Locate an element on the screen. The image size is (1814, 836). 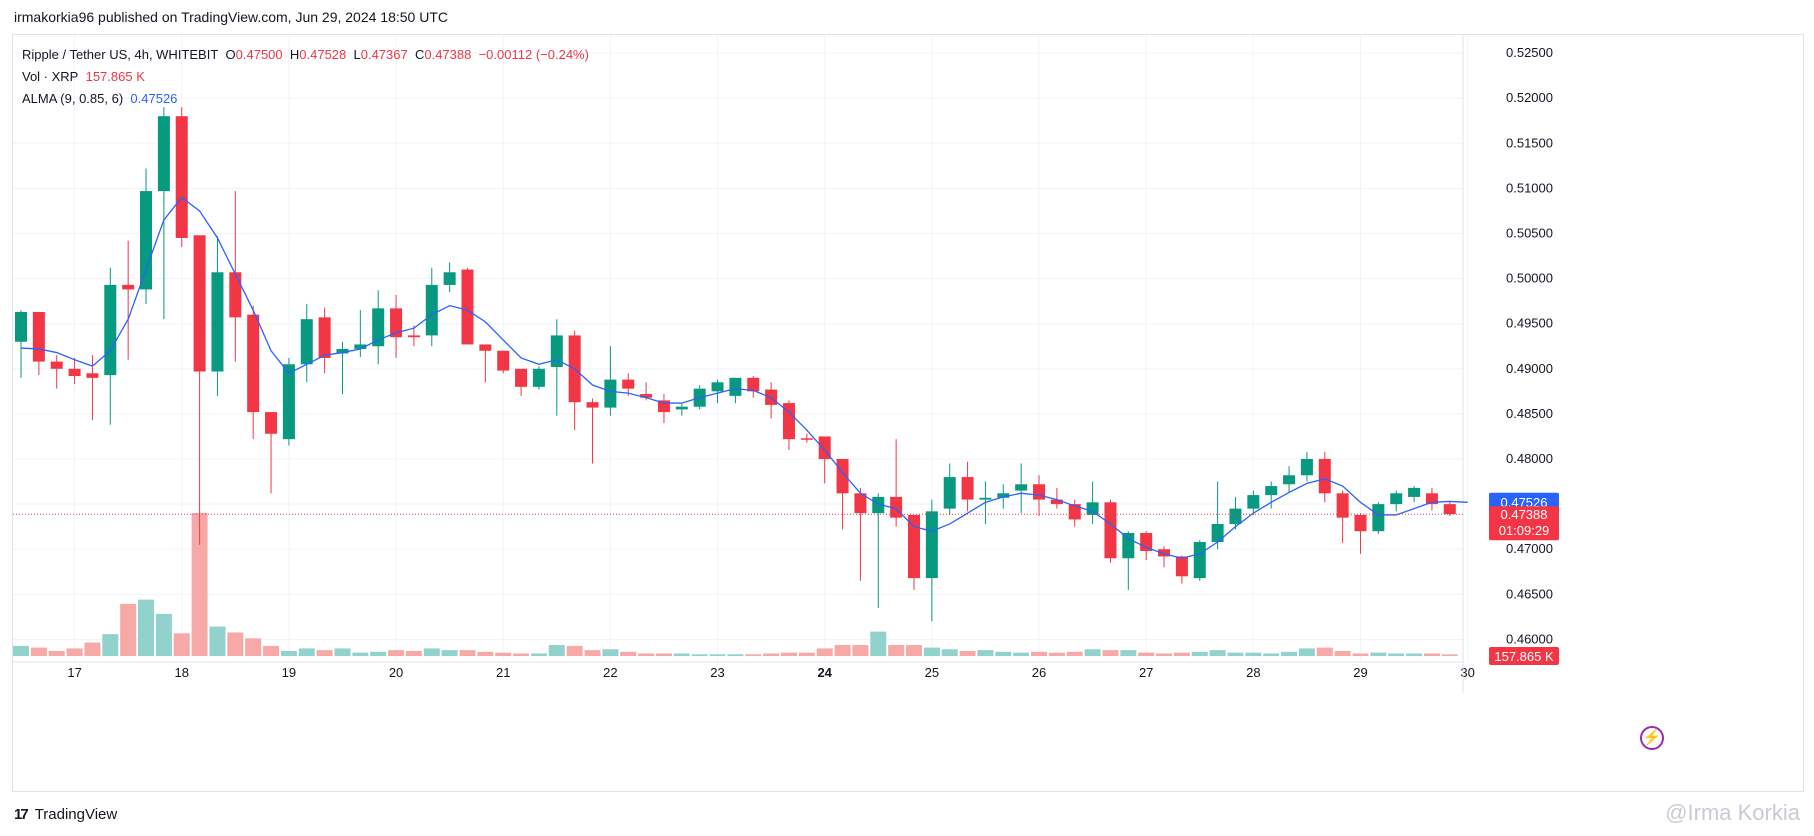
legend-alma-label: ALMA (9, 0.85, 6) is located at coordinates (73, 98).